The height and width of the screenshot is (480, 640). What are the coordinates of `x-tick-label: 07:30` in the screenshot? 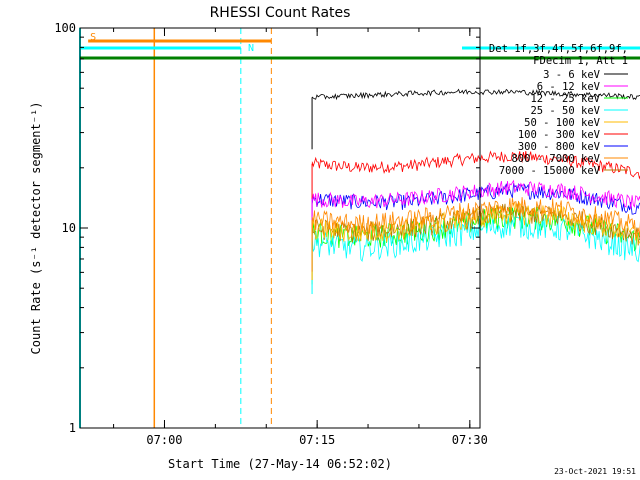 It's located at (470, 440).